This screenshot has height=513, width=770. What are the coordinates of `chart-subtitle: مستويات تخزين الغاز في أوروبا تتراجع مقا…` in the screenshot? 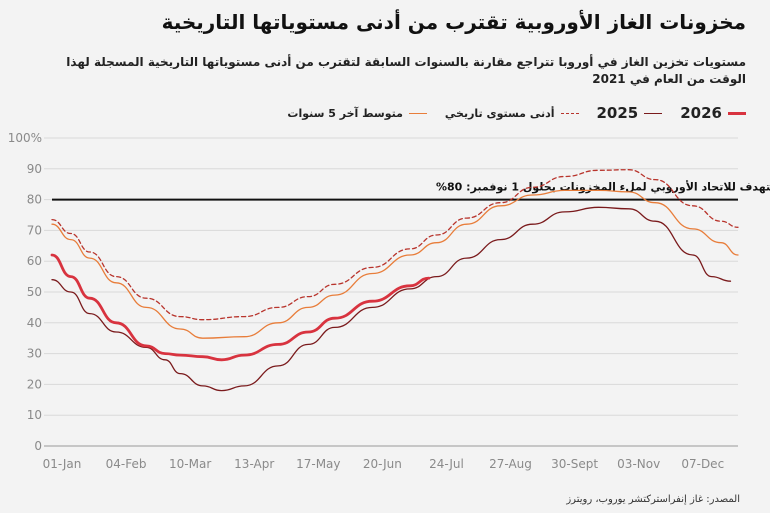 It's located at (406, 70).